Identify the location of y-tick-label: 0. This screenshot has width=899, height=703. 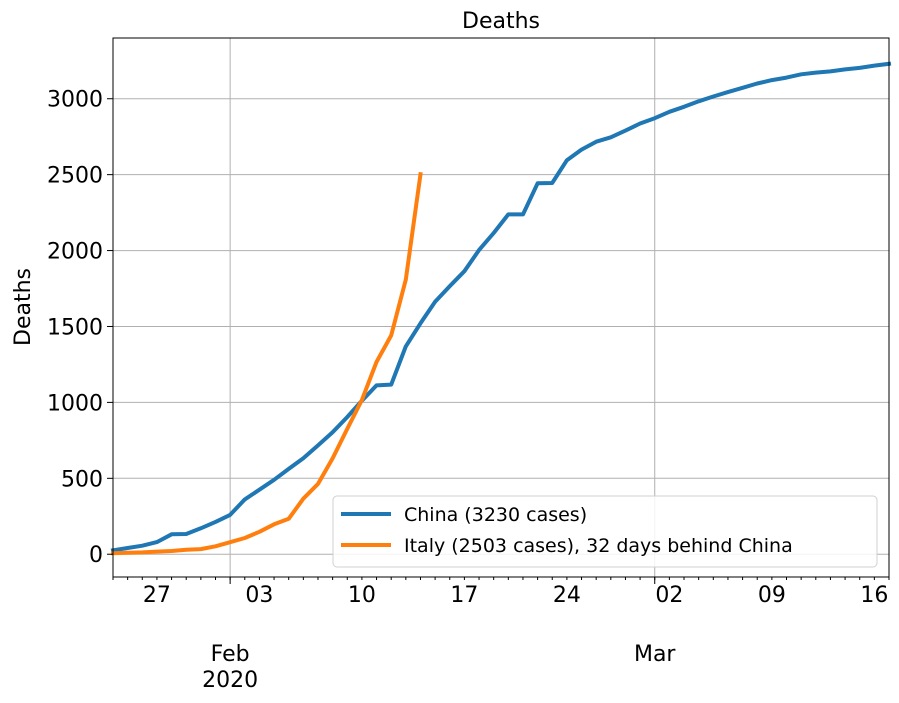
(96, 555).